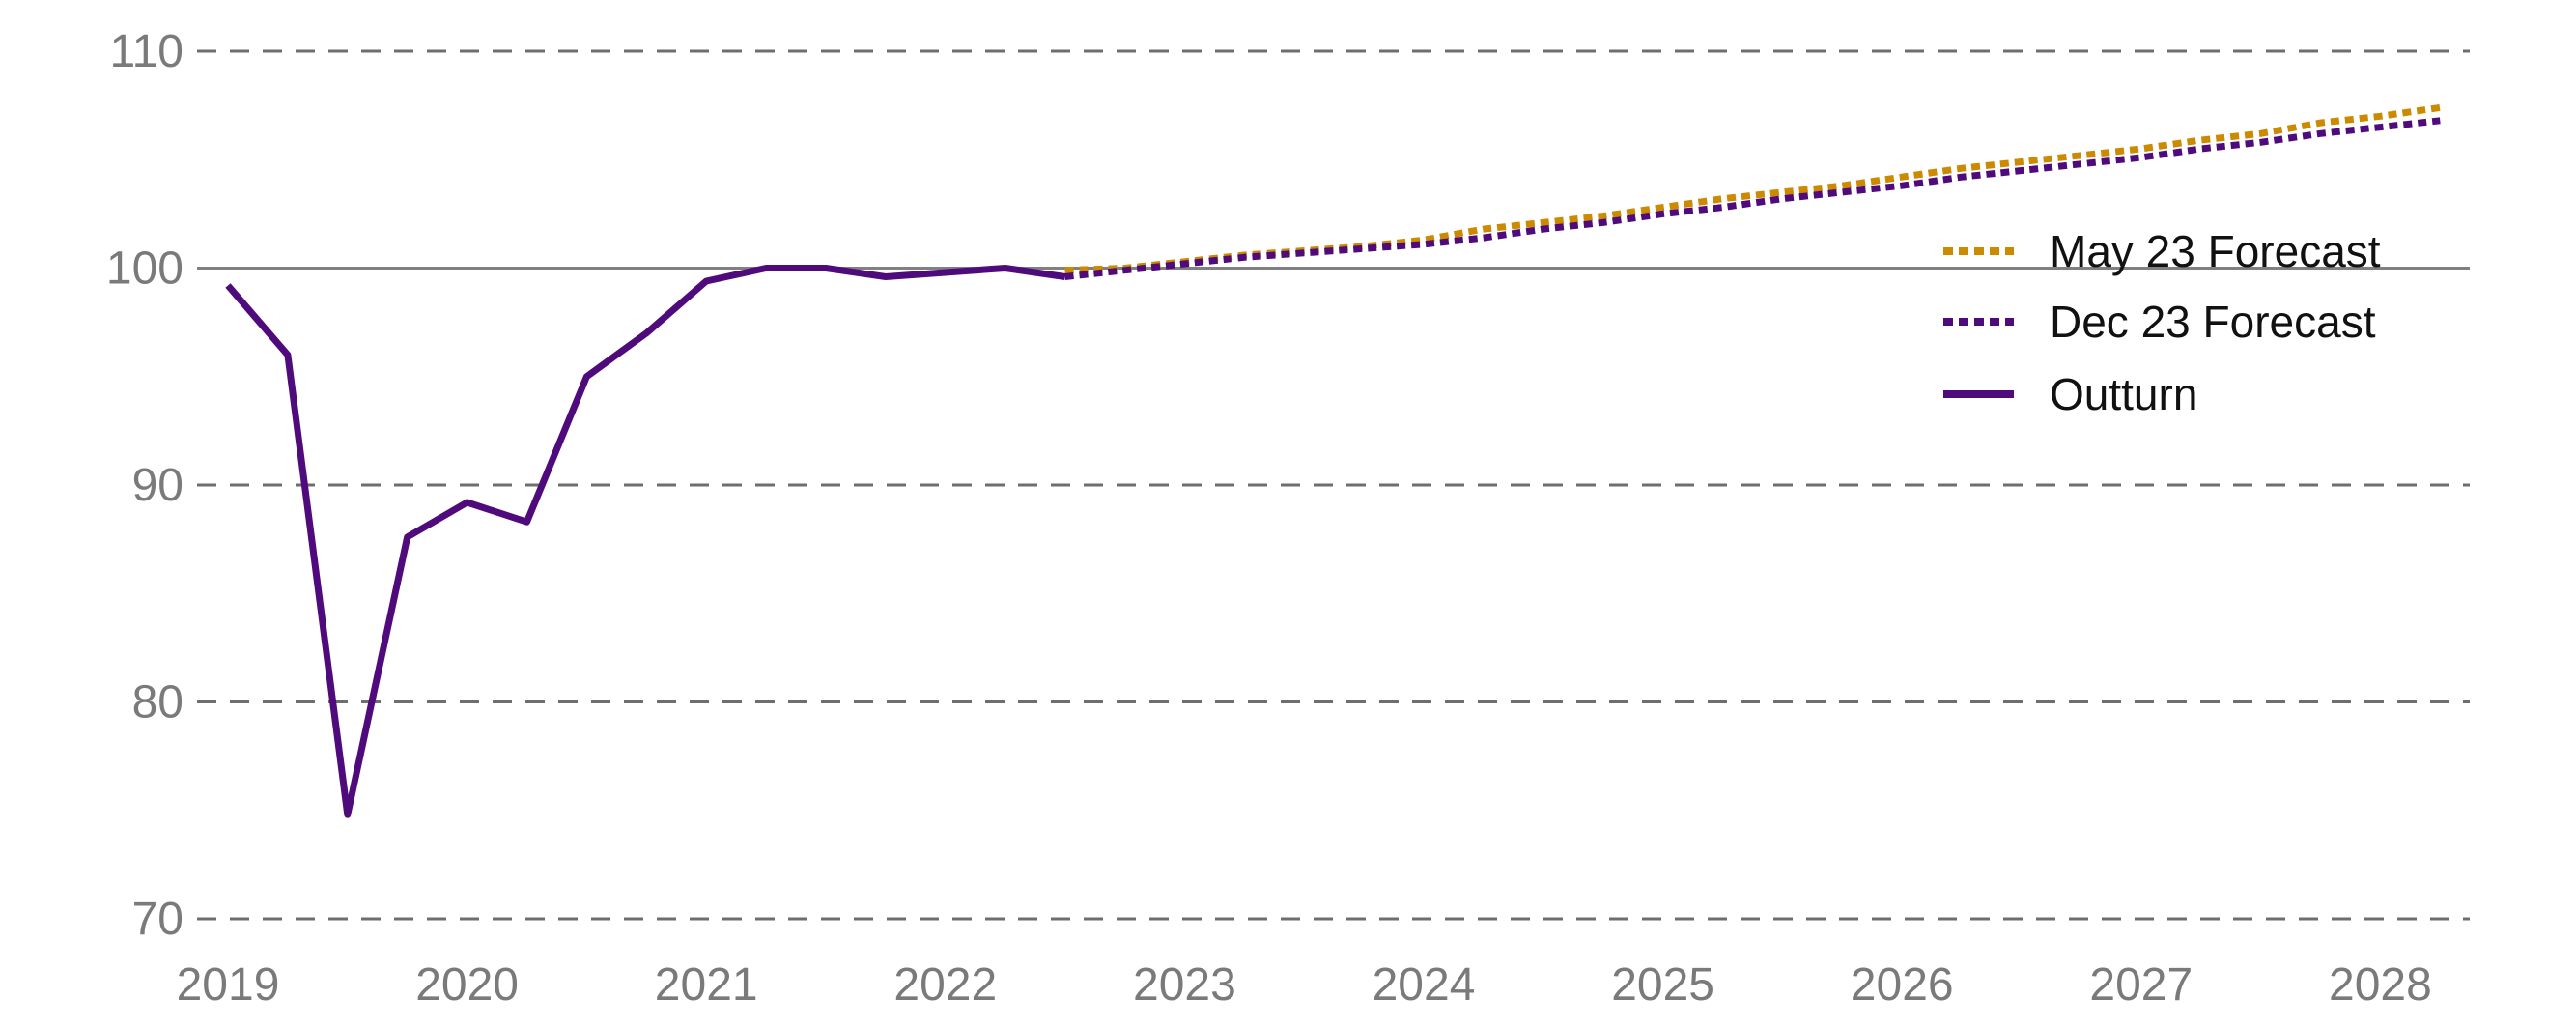  I want to click on x-tick-label: 2022, so click(945, 985).